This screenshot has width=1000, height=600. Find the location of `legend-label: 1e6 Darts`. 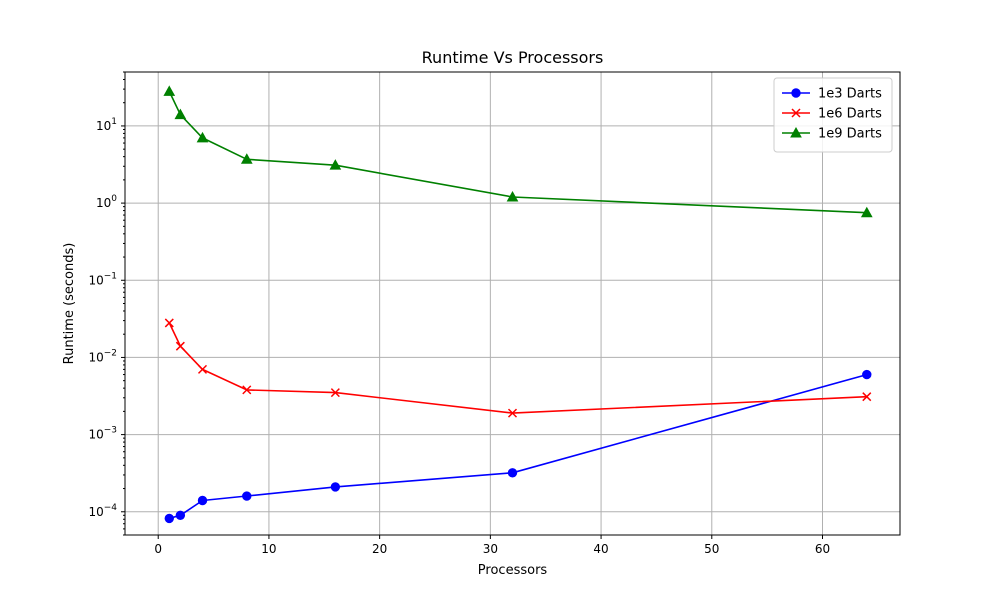

legend-label: 1e6 Darts is located at coordinates (850, 114).